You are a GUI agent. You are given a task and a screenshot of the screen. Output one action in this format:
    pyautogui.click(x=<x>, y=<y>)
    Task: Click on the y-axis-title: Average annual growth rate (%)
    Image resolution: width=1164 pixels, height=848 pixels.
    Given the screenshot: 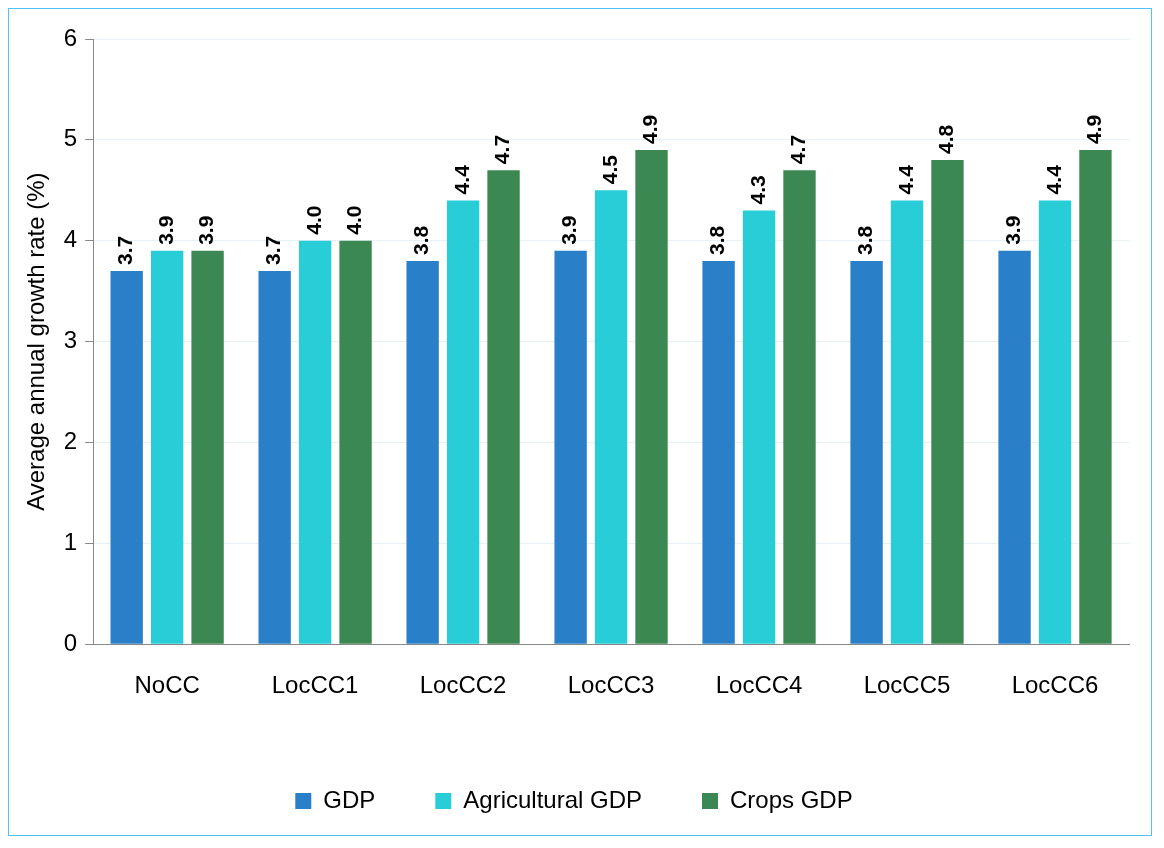 What is the action you would take?
    pyautogui.click(x=36, y=341)
    